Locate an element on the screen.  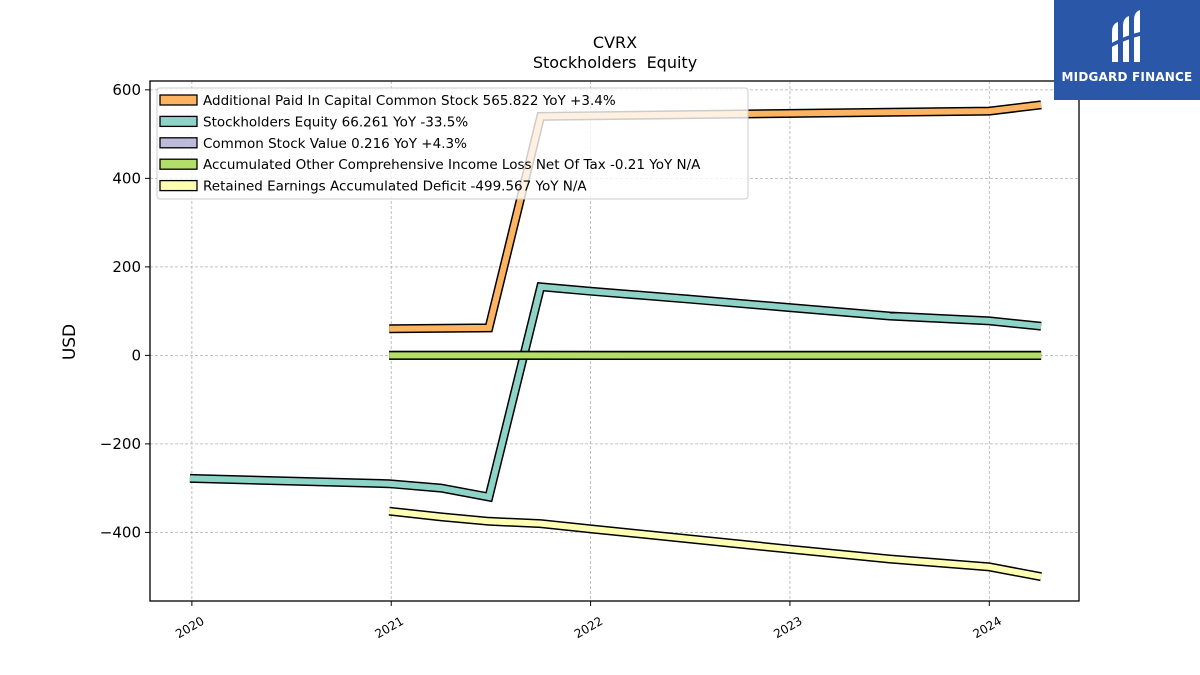
y-tick-label: 0 is located at coordinates (136, 355).